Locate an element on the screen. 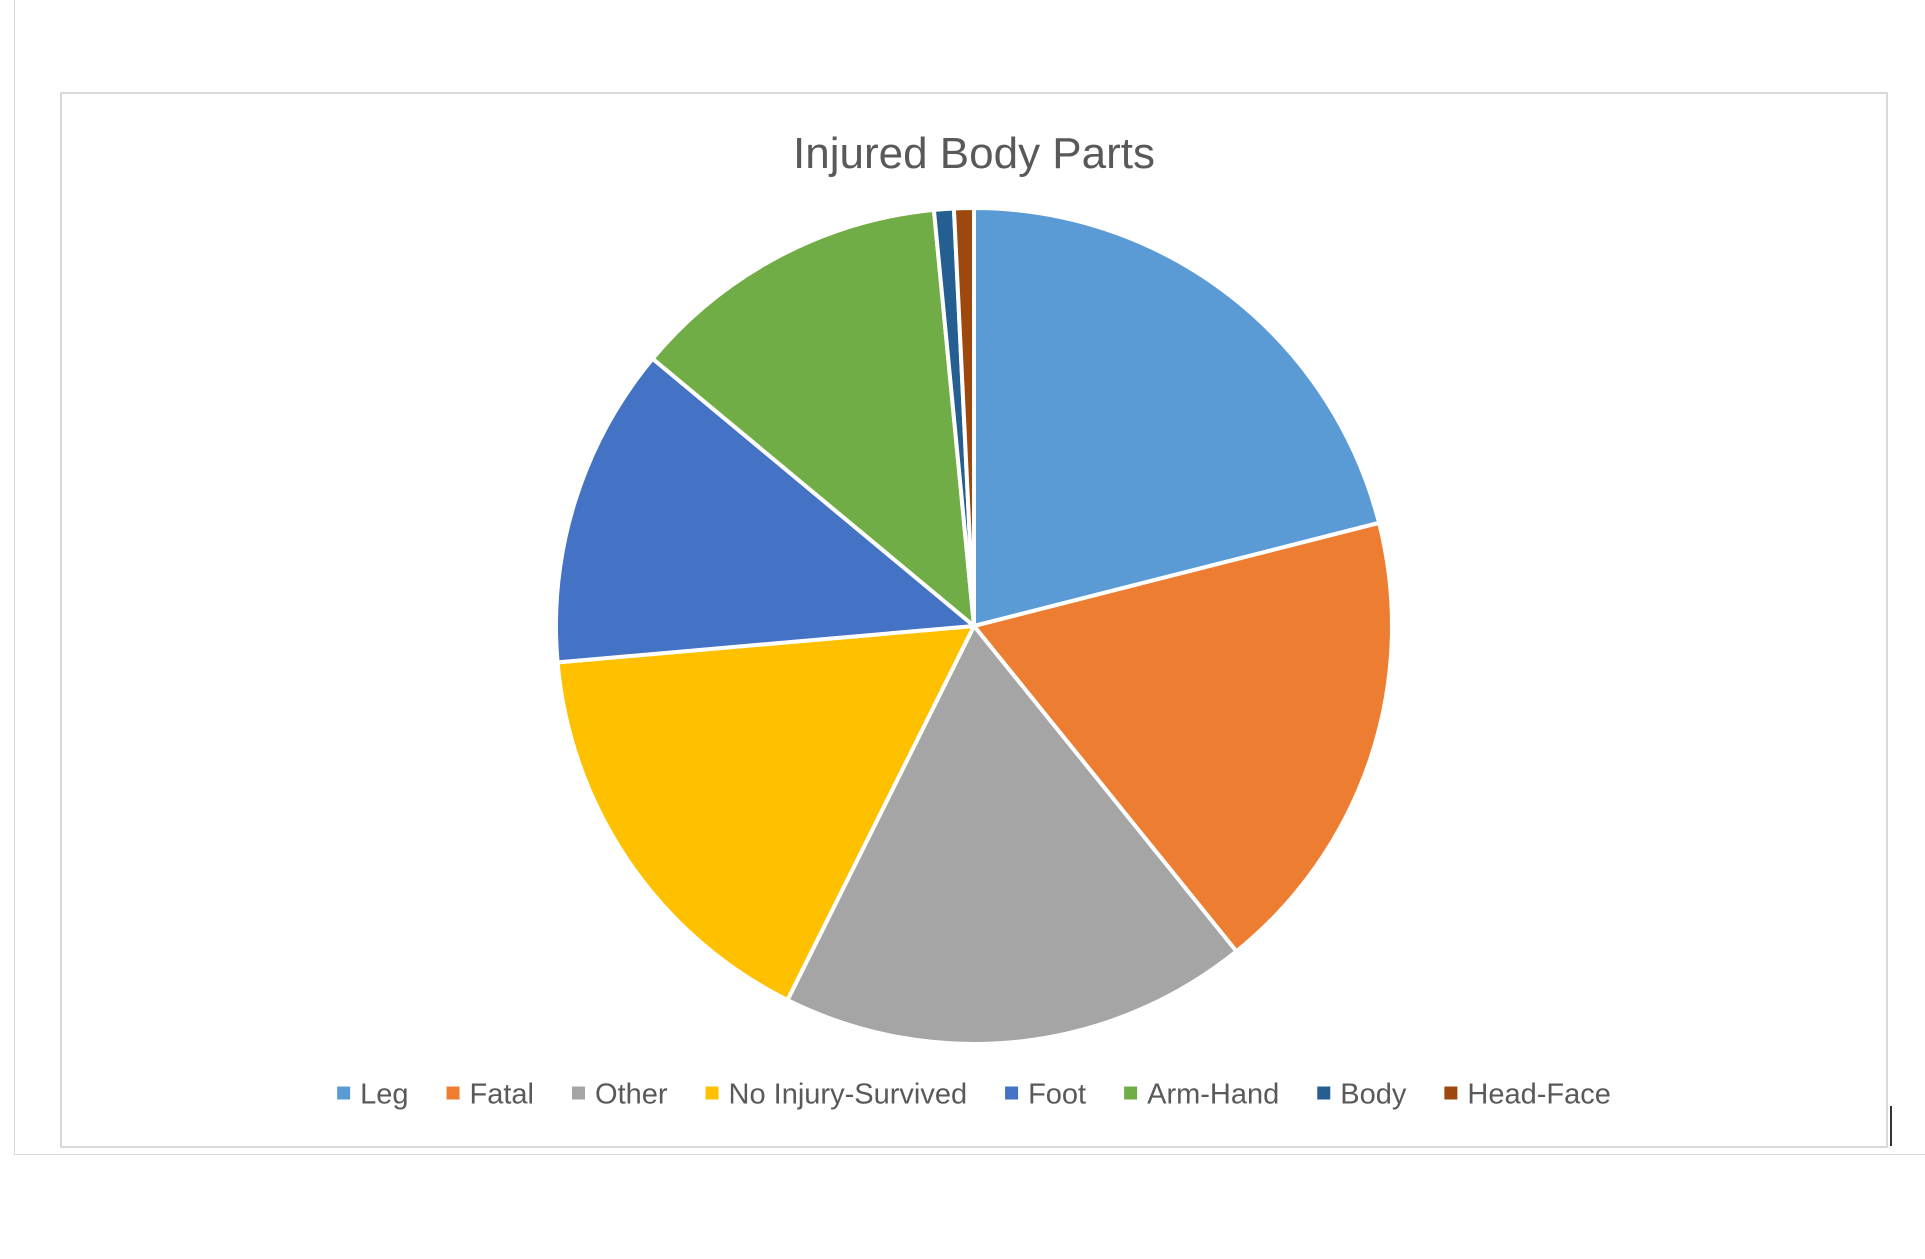  pie-slice-other is located at coordinates (1012, 835).